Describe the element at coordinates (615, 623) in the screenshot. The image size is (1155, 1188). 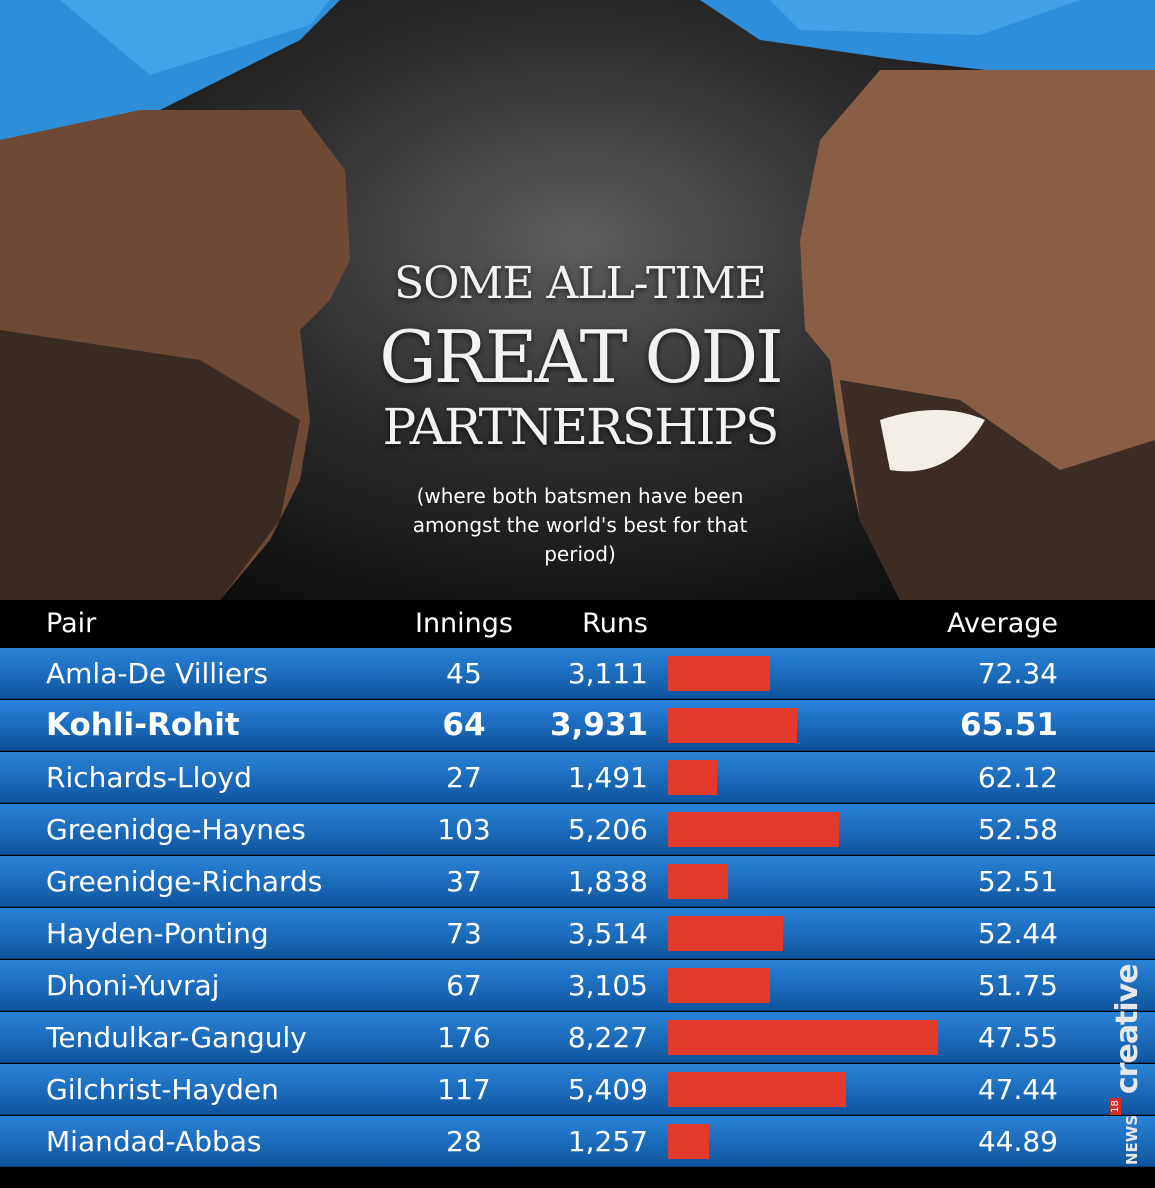
I see `header-runs: Runs` at that location.